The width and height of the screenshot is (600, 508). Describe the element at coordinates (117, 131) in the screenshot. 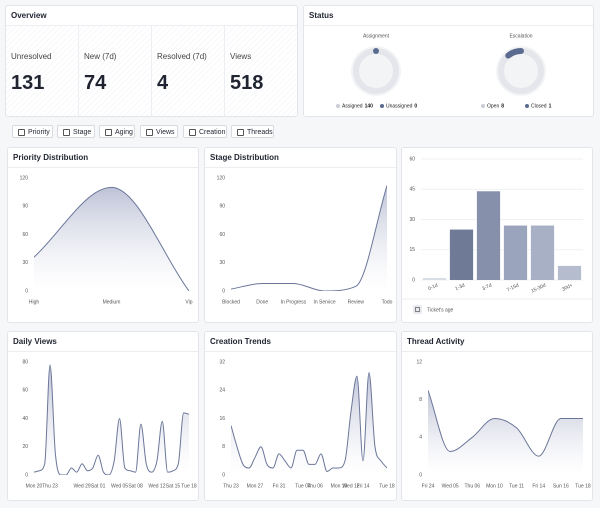

I see `tab-button: Aging` at that location.